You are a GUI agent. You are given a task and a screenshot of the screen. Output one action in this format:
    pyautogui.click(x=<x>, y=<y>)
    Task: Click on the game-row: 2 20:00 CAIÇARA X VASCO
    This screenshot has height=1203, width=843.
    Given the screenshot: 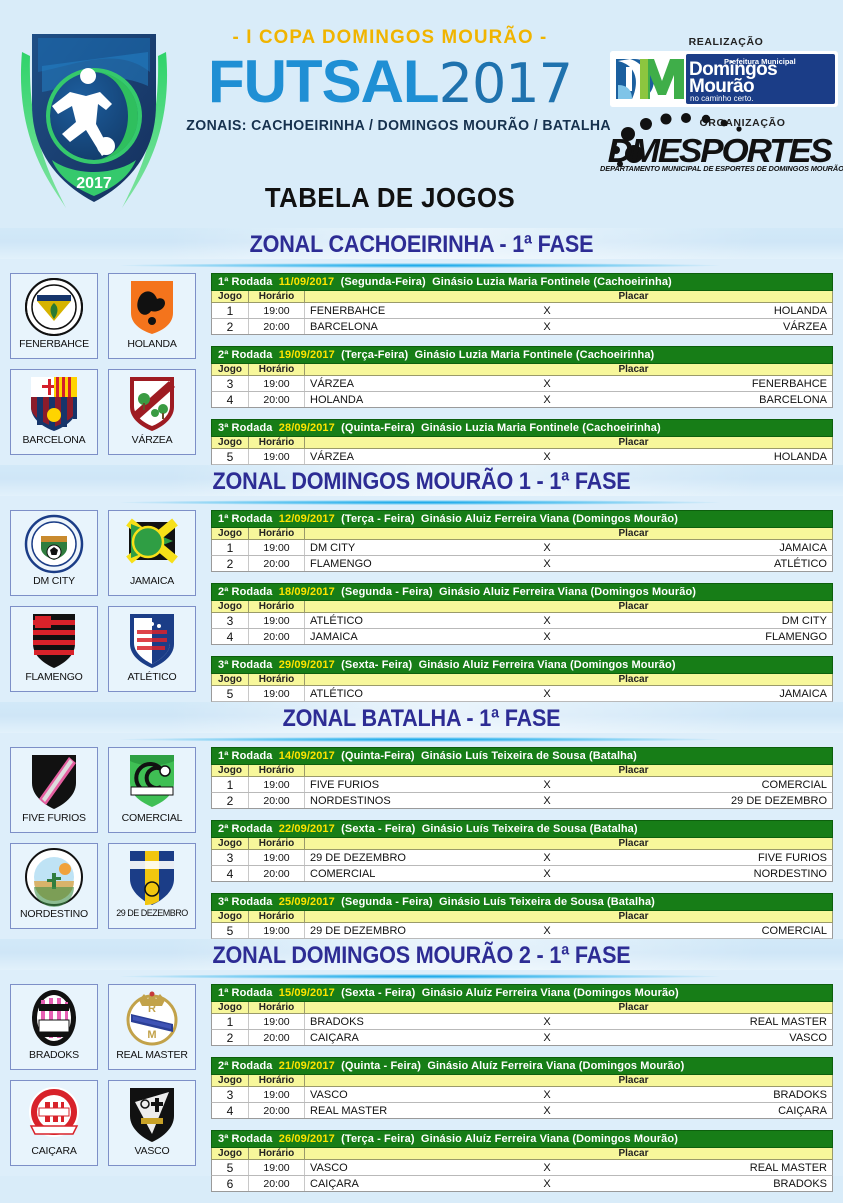 What is the action you would take?
    pyautogui.click(x=522, y=1038)
    